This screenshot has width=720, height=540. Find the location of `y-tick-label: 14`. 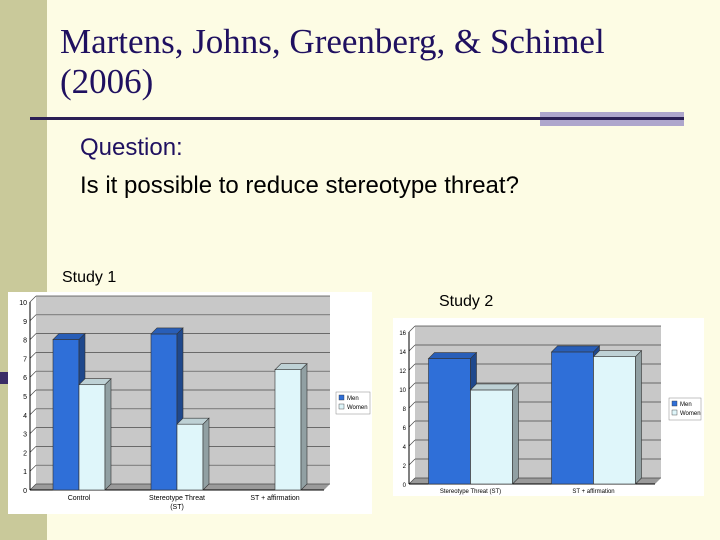

y-tick-label: 14 is located at coordinates (402, 353).